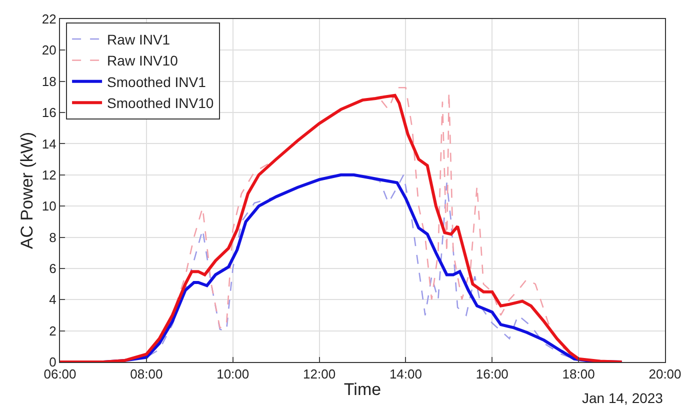 This screenshot has height=407, width=693. I want to click on y-tick-label: 14, so click(49, 144).